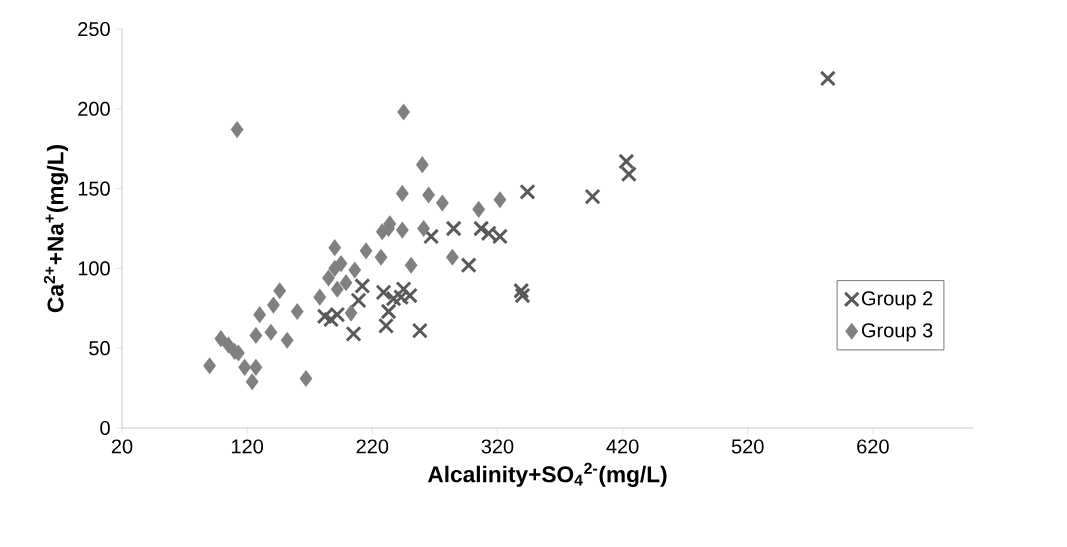  Describe the element at coordinates (56, 229) in the screenshot. I see `y-axis-title: Ca$^{2+}$+Na$^{+}$(mg/L)` at that location.